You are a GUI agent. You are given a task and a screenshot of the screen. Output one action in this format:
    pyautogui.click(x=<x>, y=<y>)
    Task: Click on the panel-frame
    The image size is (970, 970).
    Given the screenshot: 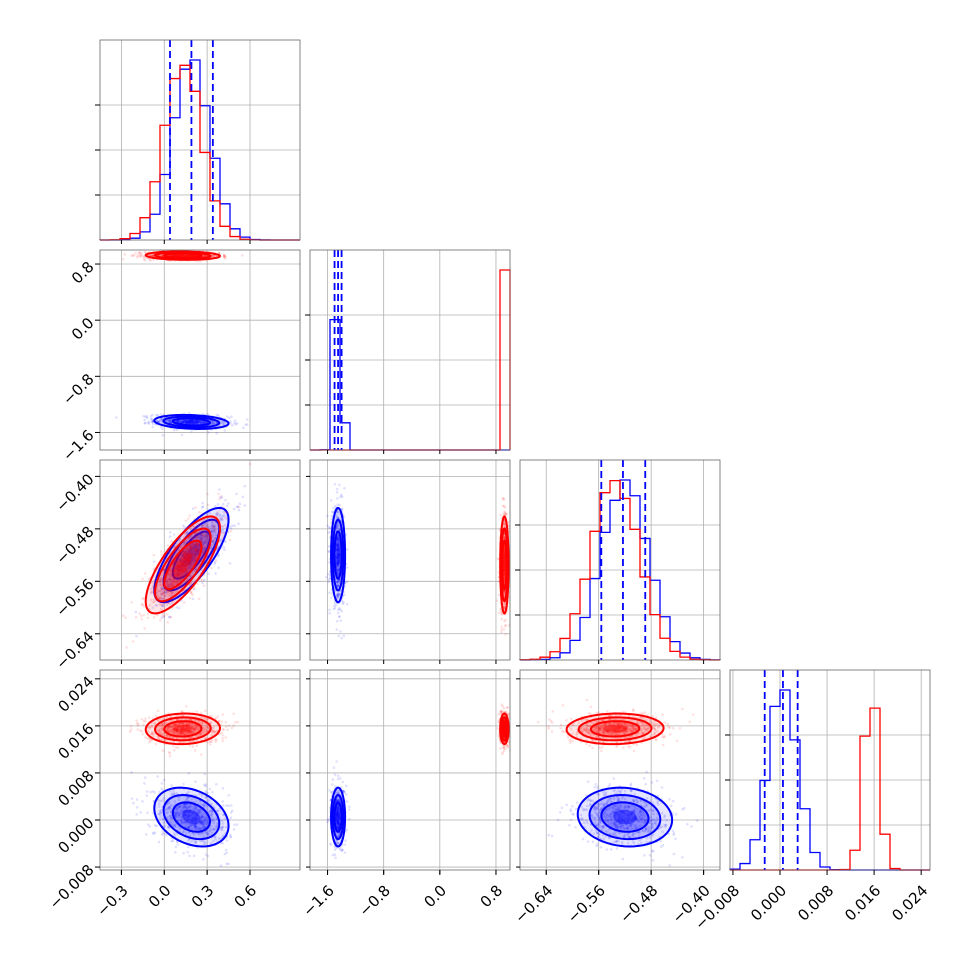 What is the action you would take?
    pyautogui.click(x=620, y=560)
    